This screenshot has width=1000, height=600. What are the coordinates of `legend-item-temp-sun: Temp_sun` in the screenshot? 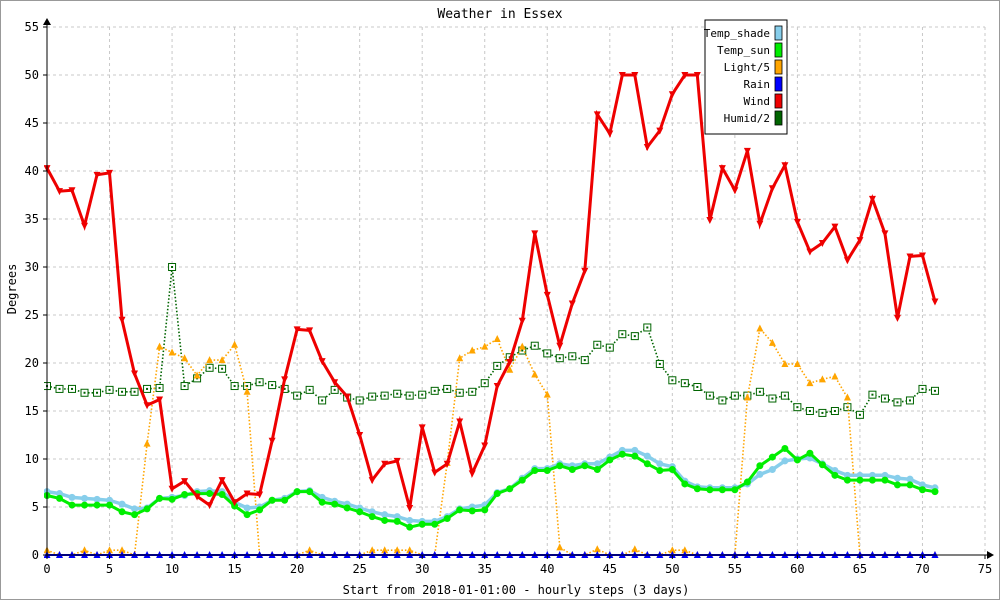 It's located at (750, 50).